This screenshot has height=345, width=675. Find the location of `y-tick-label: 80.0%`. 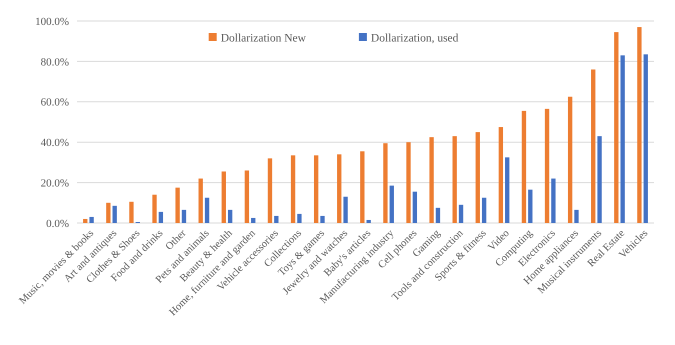

y-tick-label: 80.0% is located at coordinates (54, 62).